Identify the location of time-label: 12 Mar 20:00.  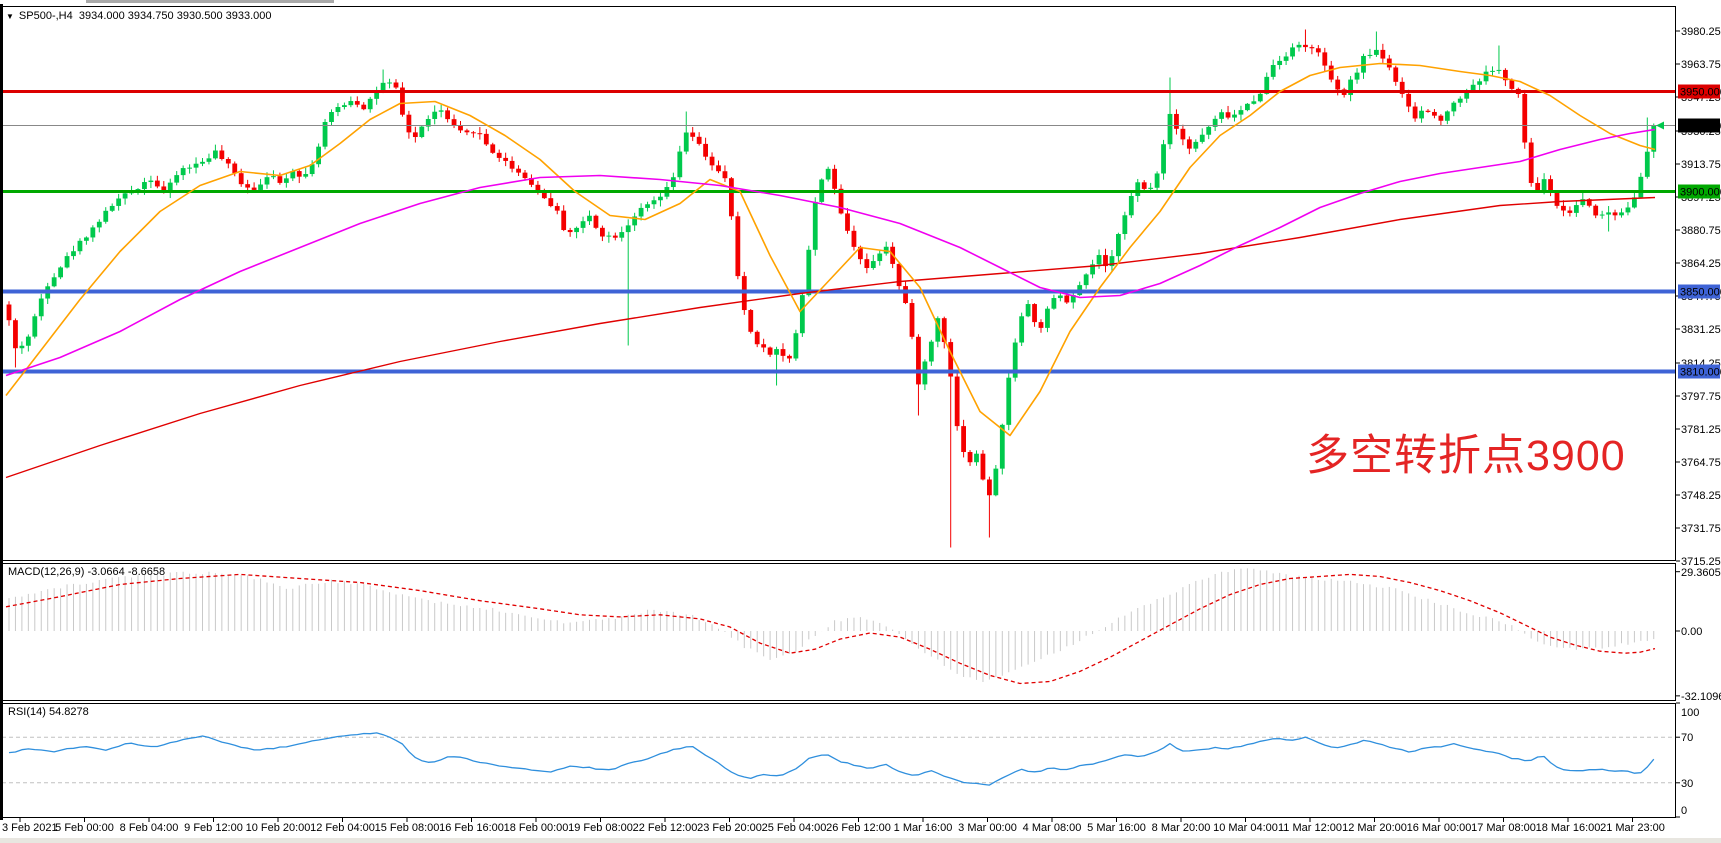
(1374, 828).